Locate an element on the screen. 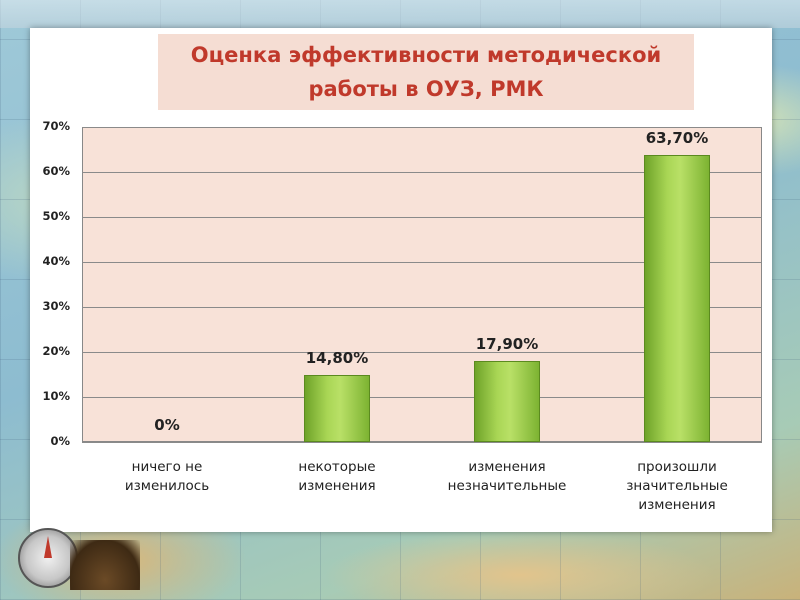 The image size is (800, 600). data-label: 14,80% is located at coordinates (337, 358).